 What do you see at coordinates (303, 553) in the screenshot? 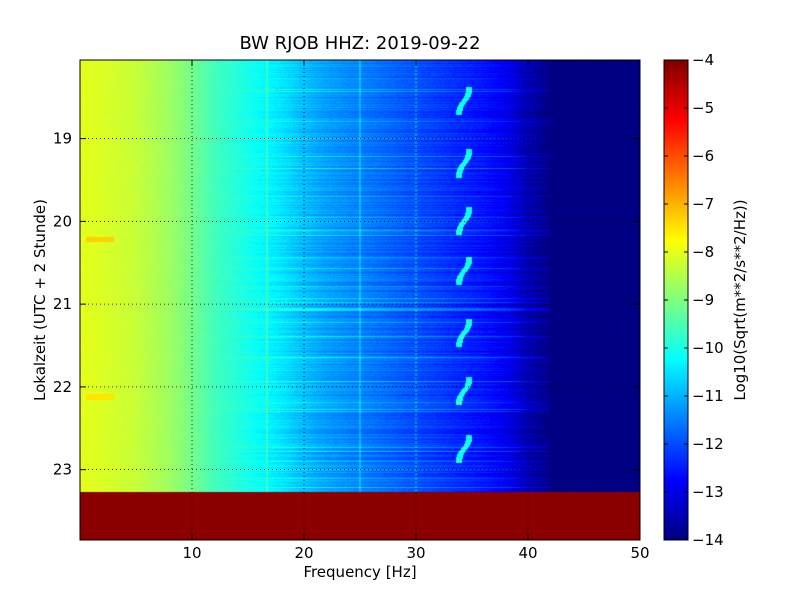
I see `x-tick-label: 20` at bounding box center [303, 553].